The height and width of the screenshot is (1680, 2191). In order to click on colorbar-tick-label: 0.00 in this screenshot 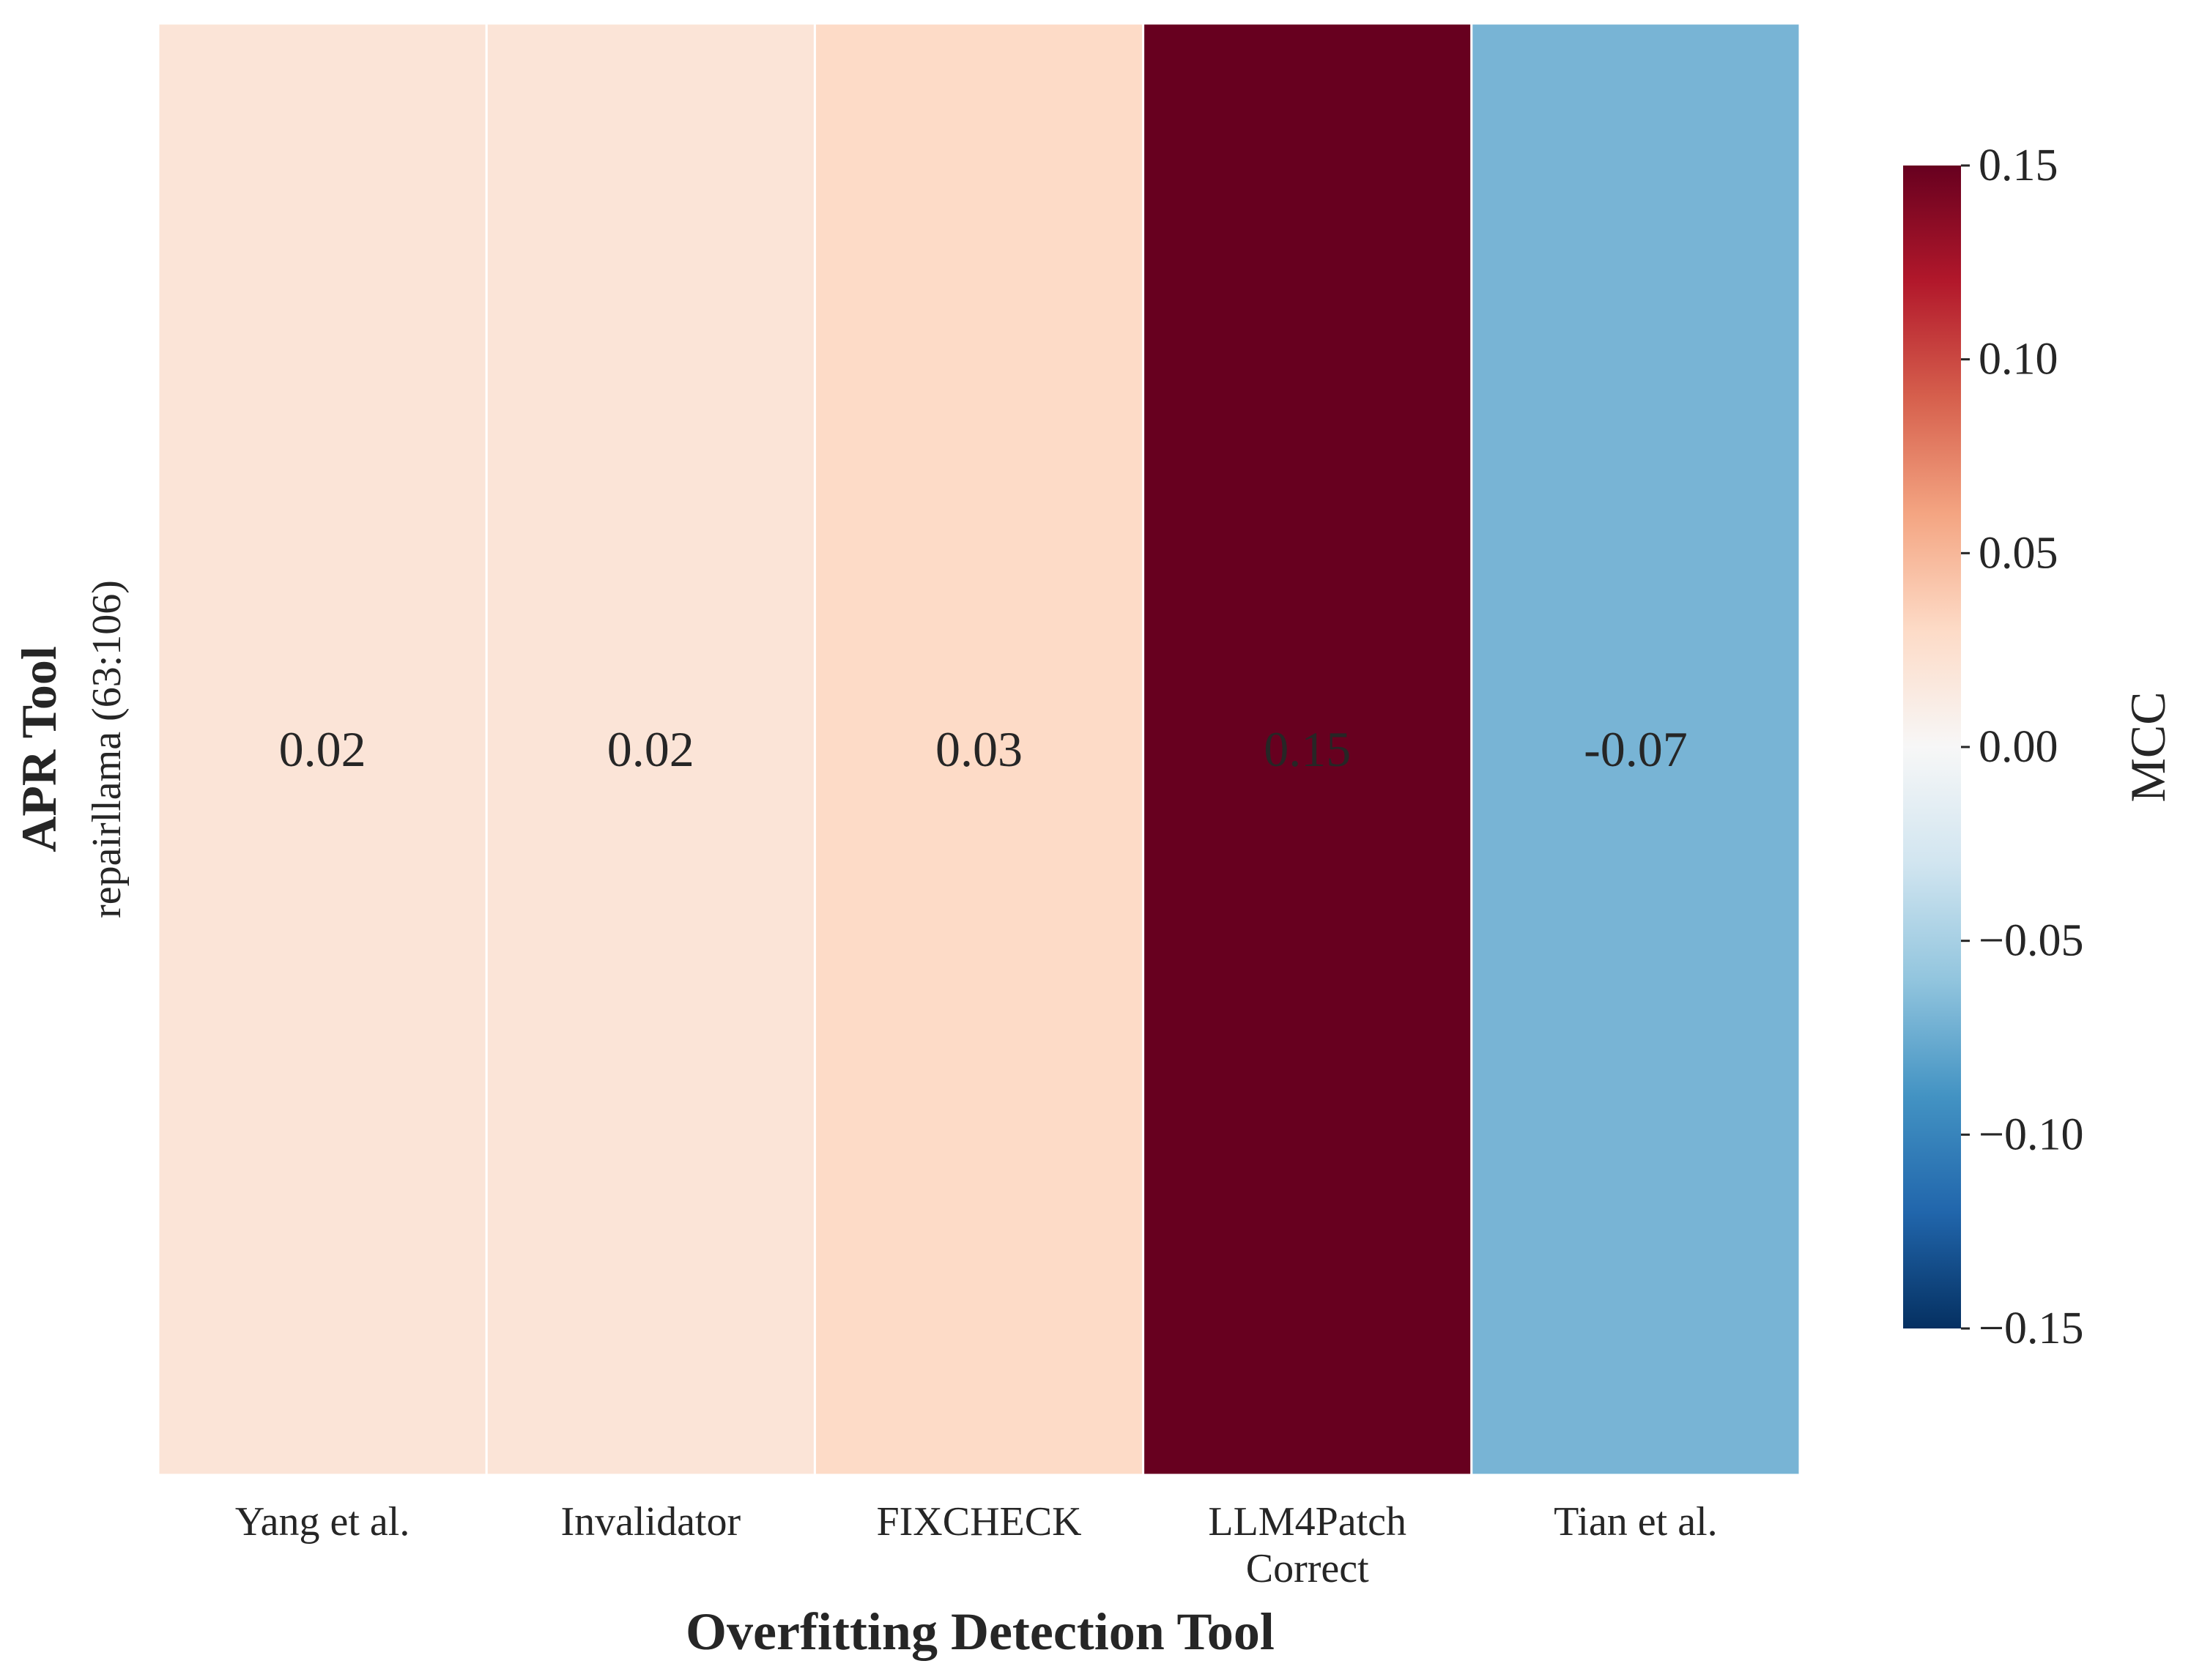, I will do `click(2018, 747)`.